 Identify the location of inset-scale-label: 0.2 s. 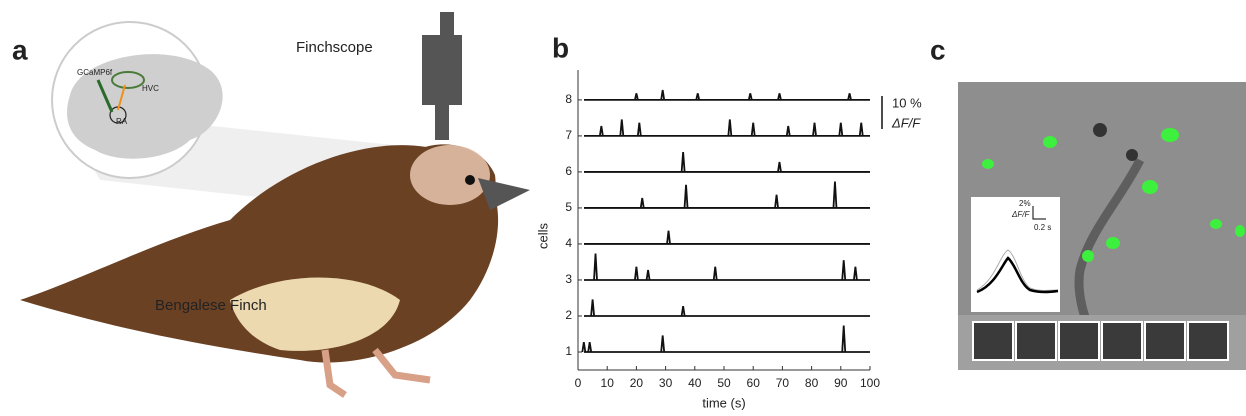
(1042, 227).